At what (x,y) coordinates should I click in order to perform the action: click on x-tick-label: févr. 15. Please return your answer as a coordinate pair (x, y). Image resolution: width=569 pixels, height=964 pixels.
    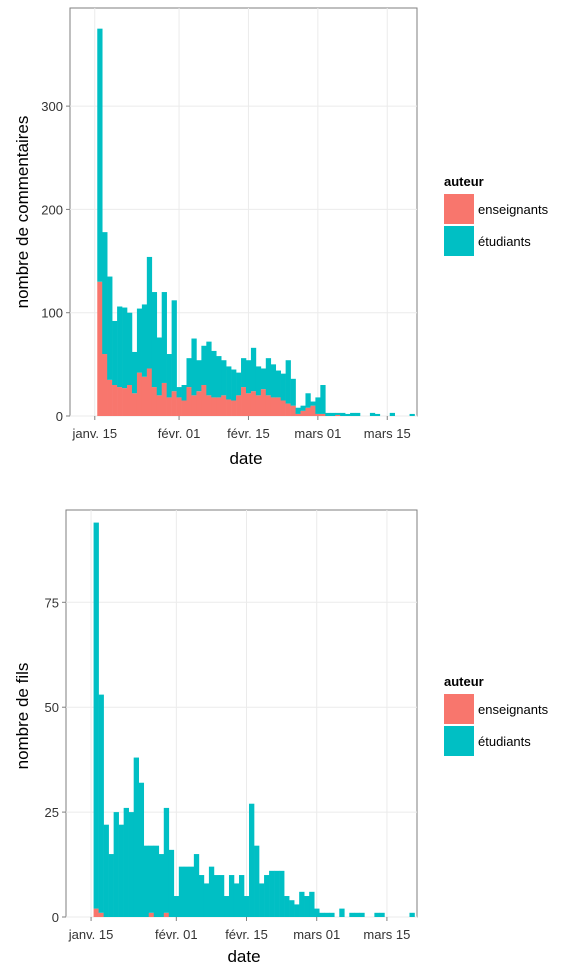
    Looking at the image, I should click on (246, 934).